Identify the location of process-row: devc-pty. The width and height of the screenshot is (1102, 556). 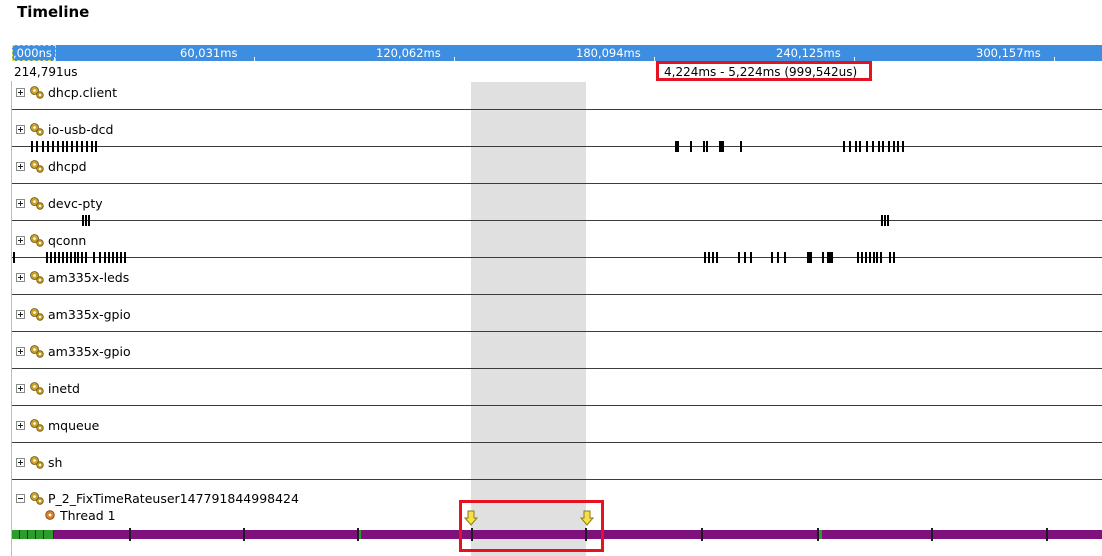
(59, 203).